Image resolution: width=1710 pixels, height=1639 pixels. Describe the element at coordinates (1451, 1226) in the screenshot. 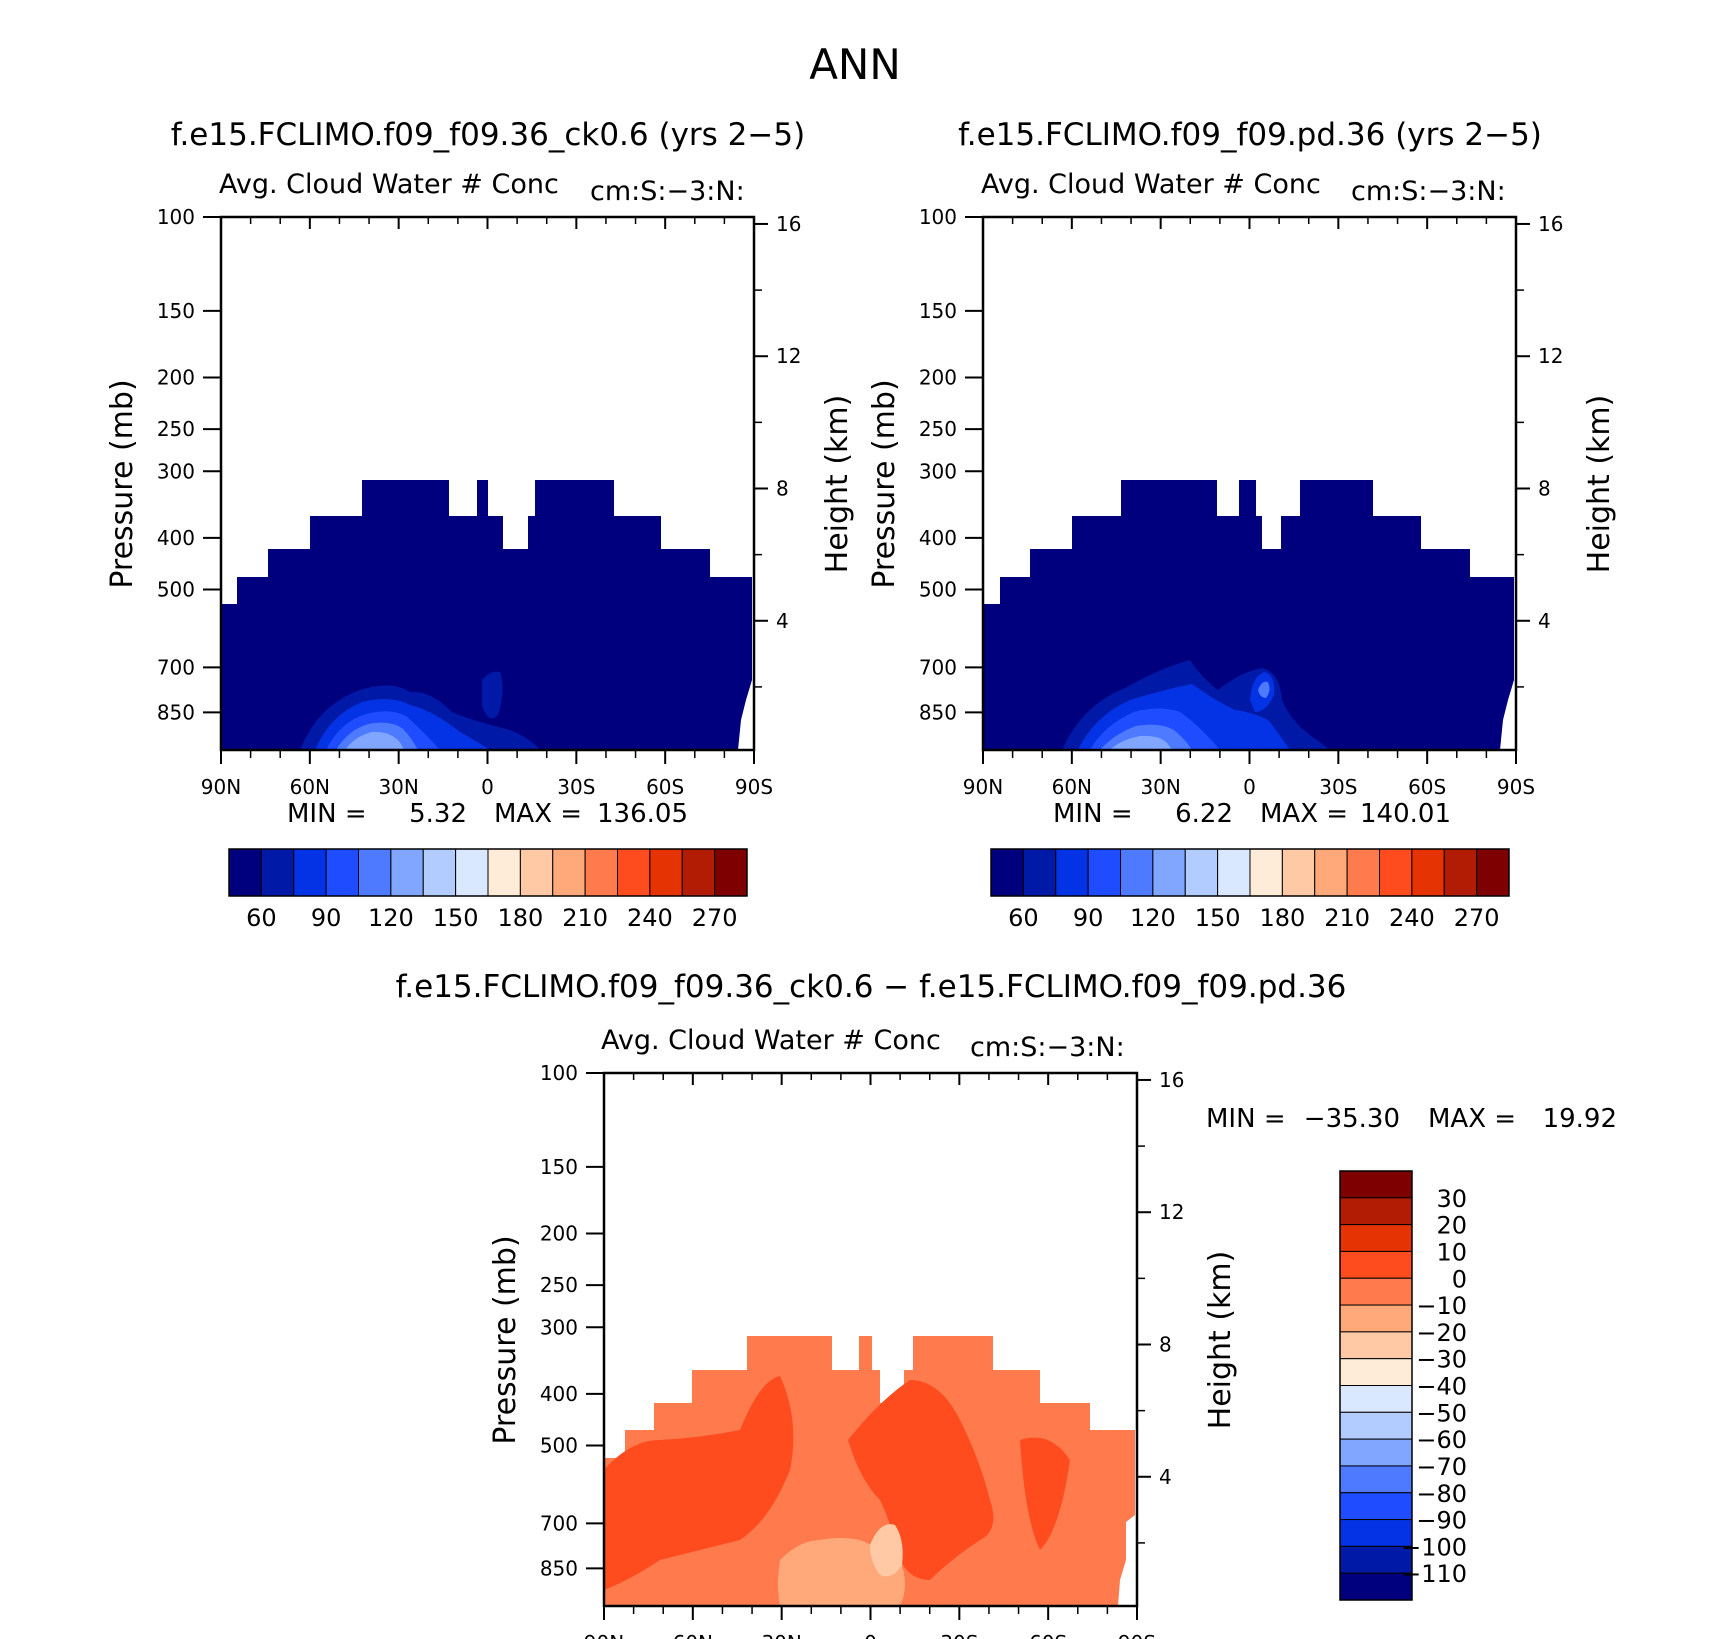

I see `panel-diff-colorbar-label: 20` at that location.